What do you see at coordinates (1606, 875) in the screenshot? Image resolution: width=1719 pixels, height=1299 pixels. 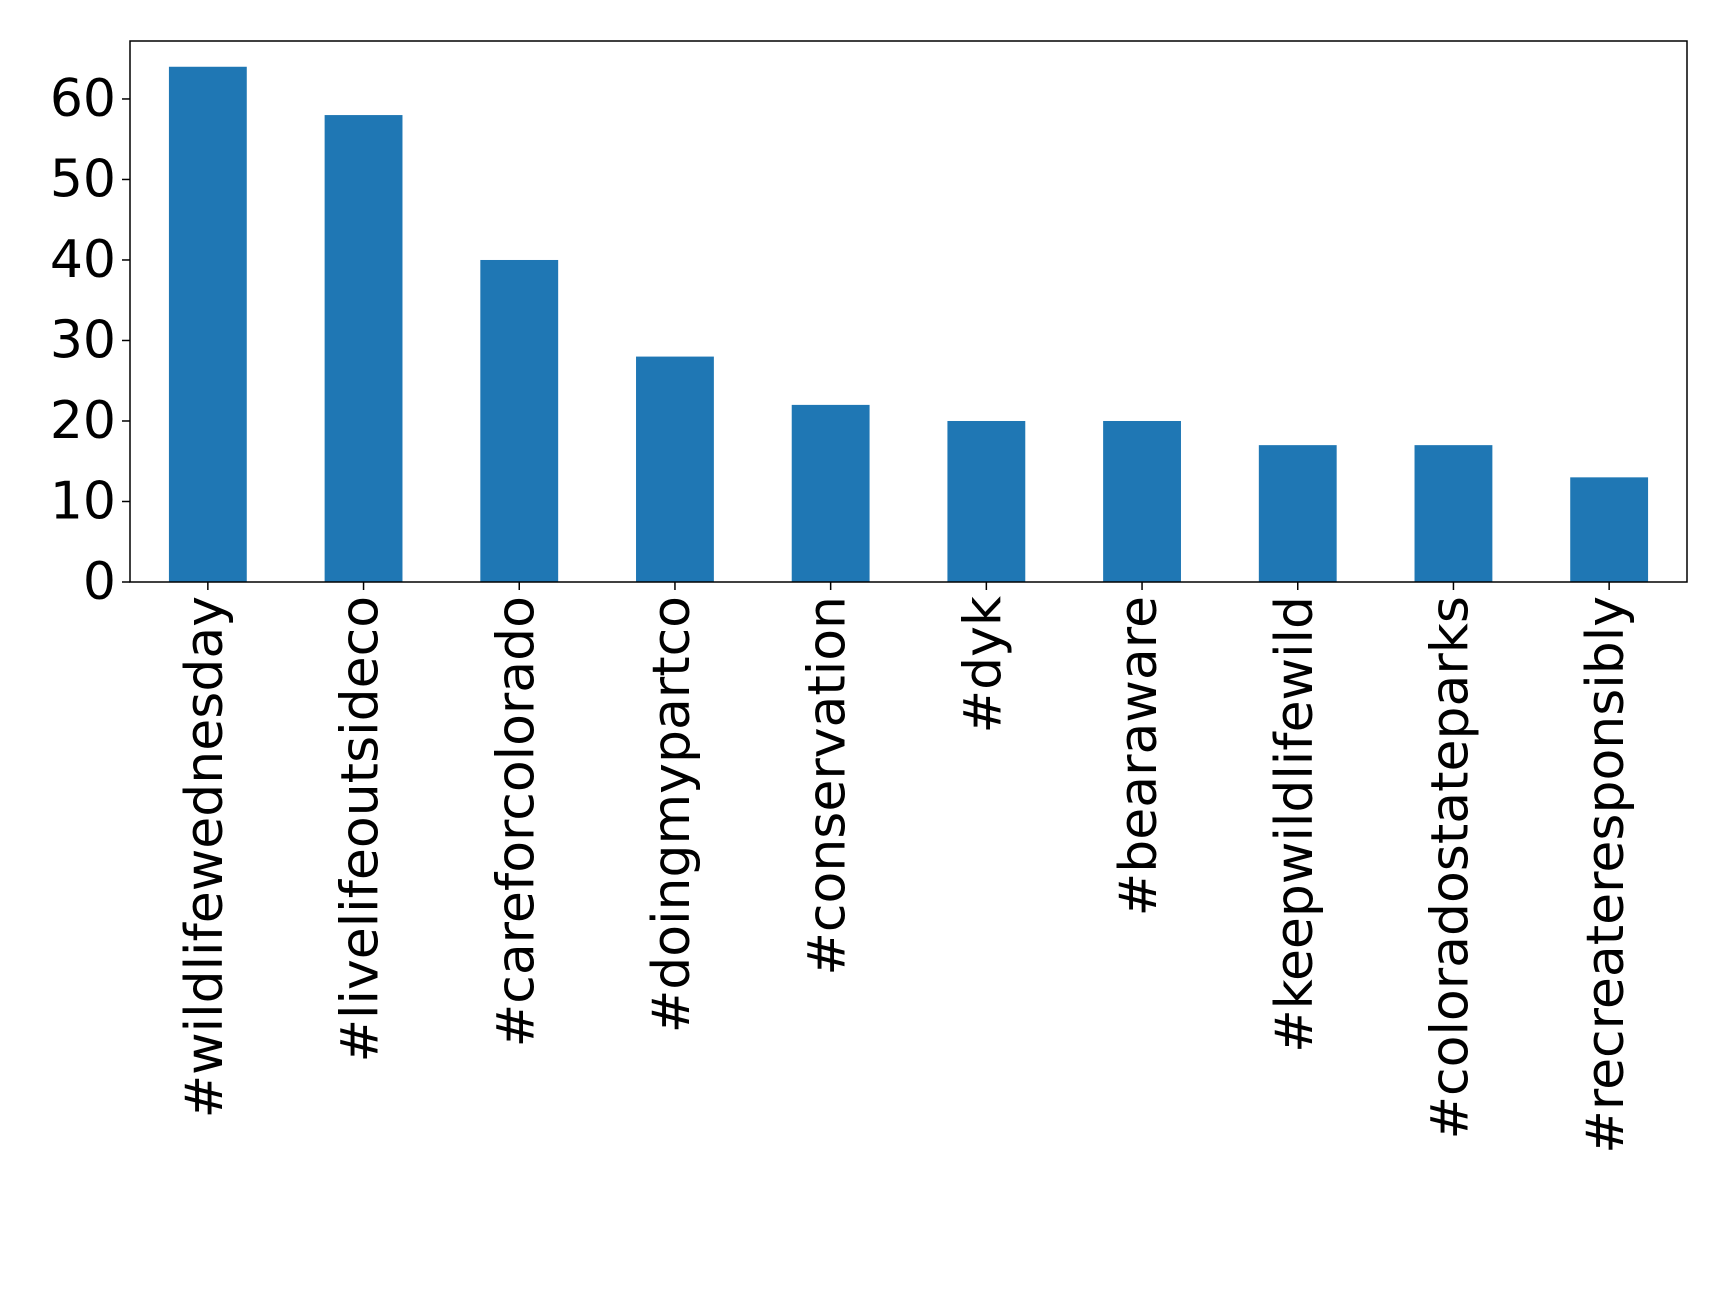 I see `x-tick-label: #recreateresponsibly` at bounding box center [1606, 875].